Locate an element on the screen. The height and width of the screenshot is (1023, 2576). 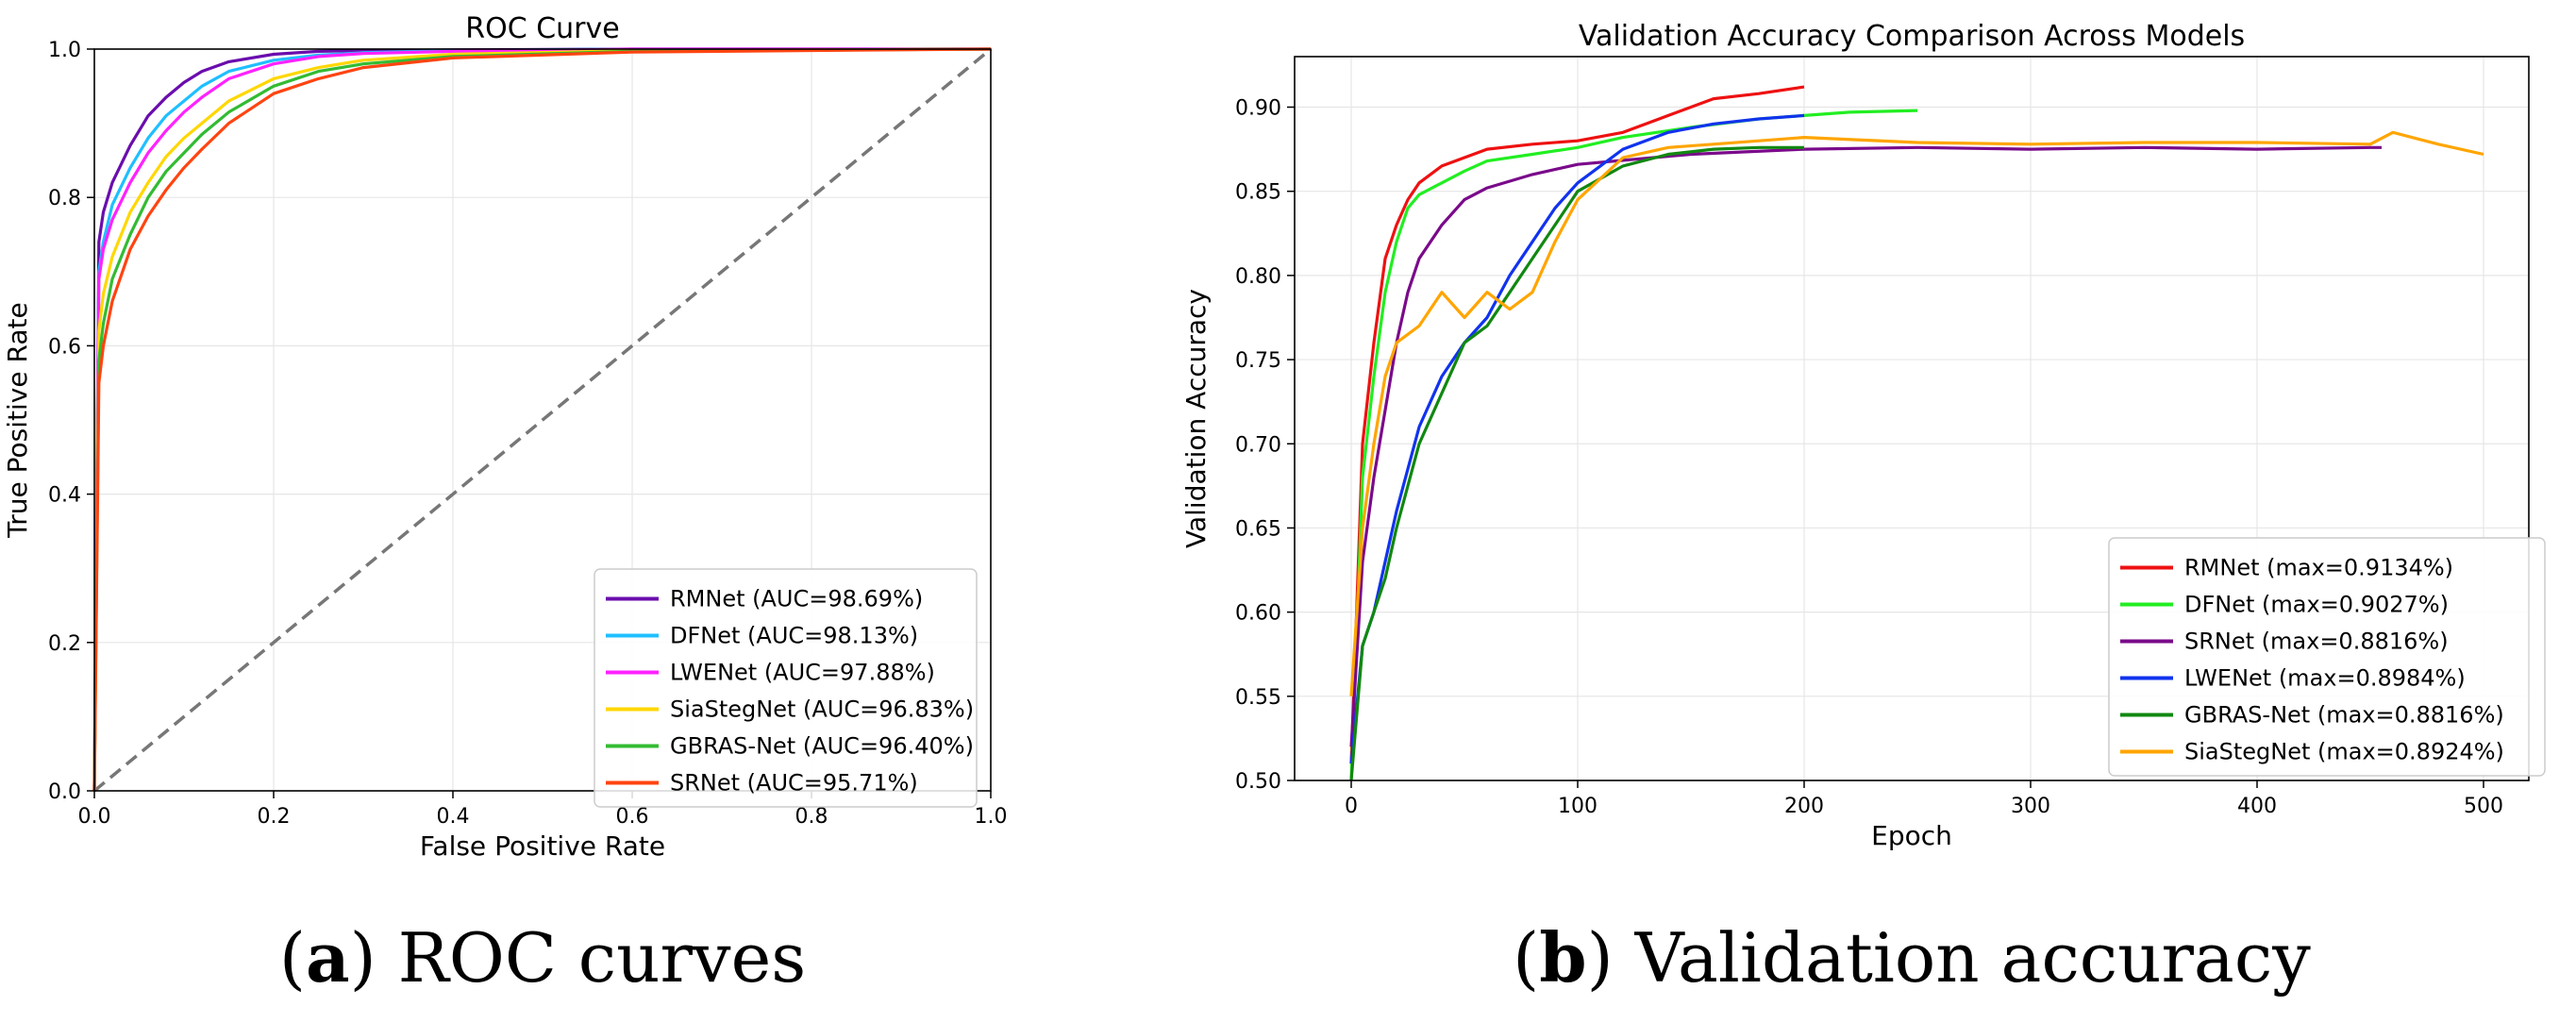
x-tick-label: 0 is located at coordinates (1351, 806).